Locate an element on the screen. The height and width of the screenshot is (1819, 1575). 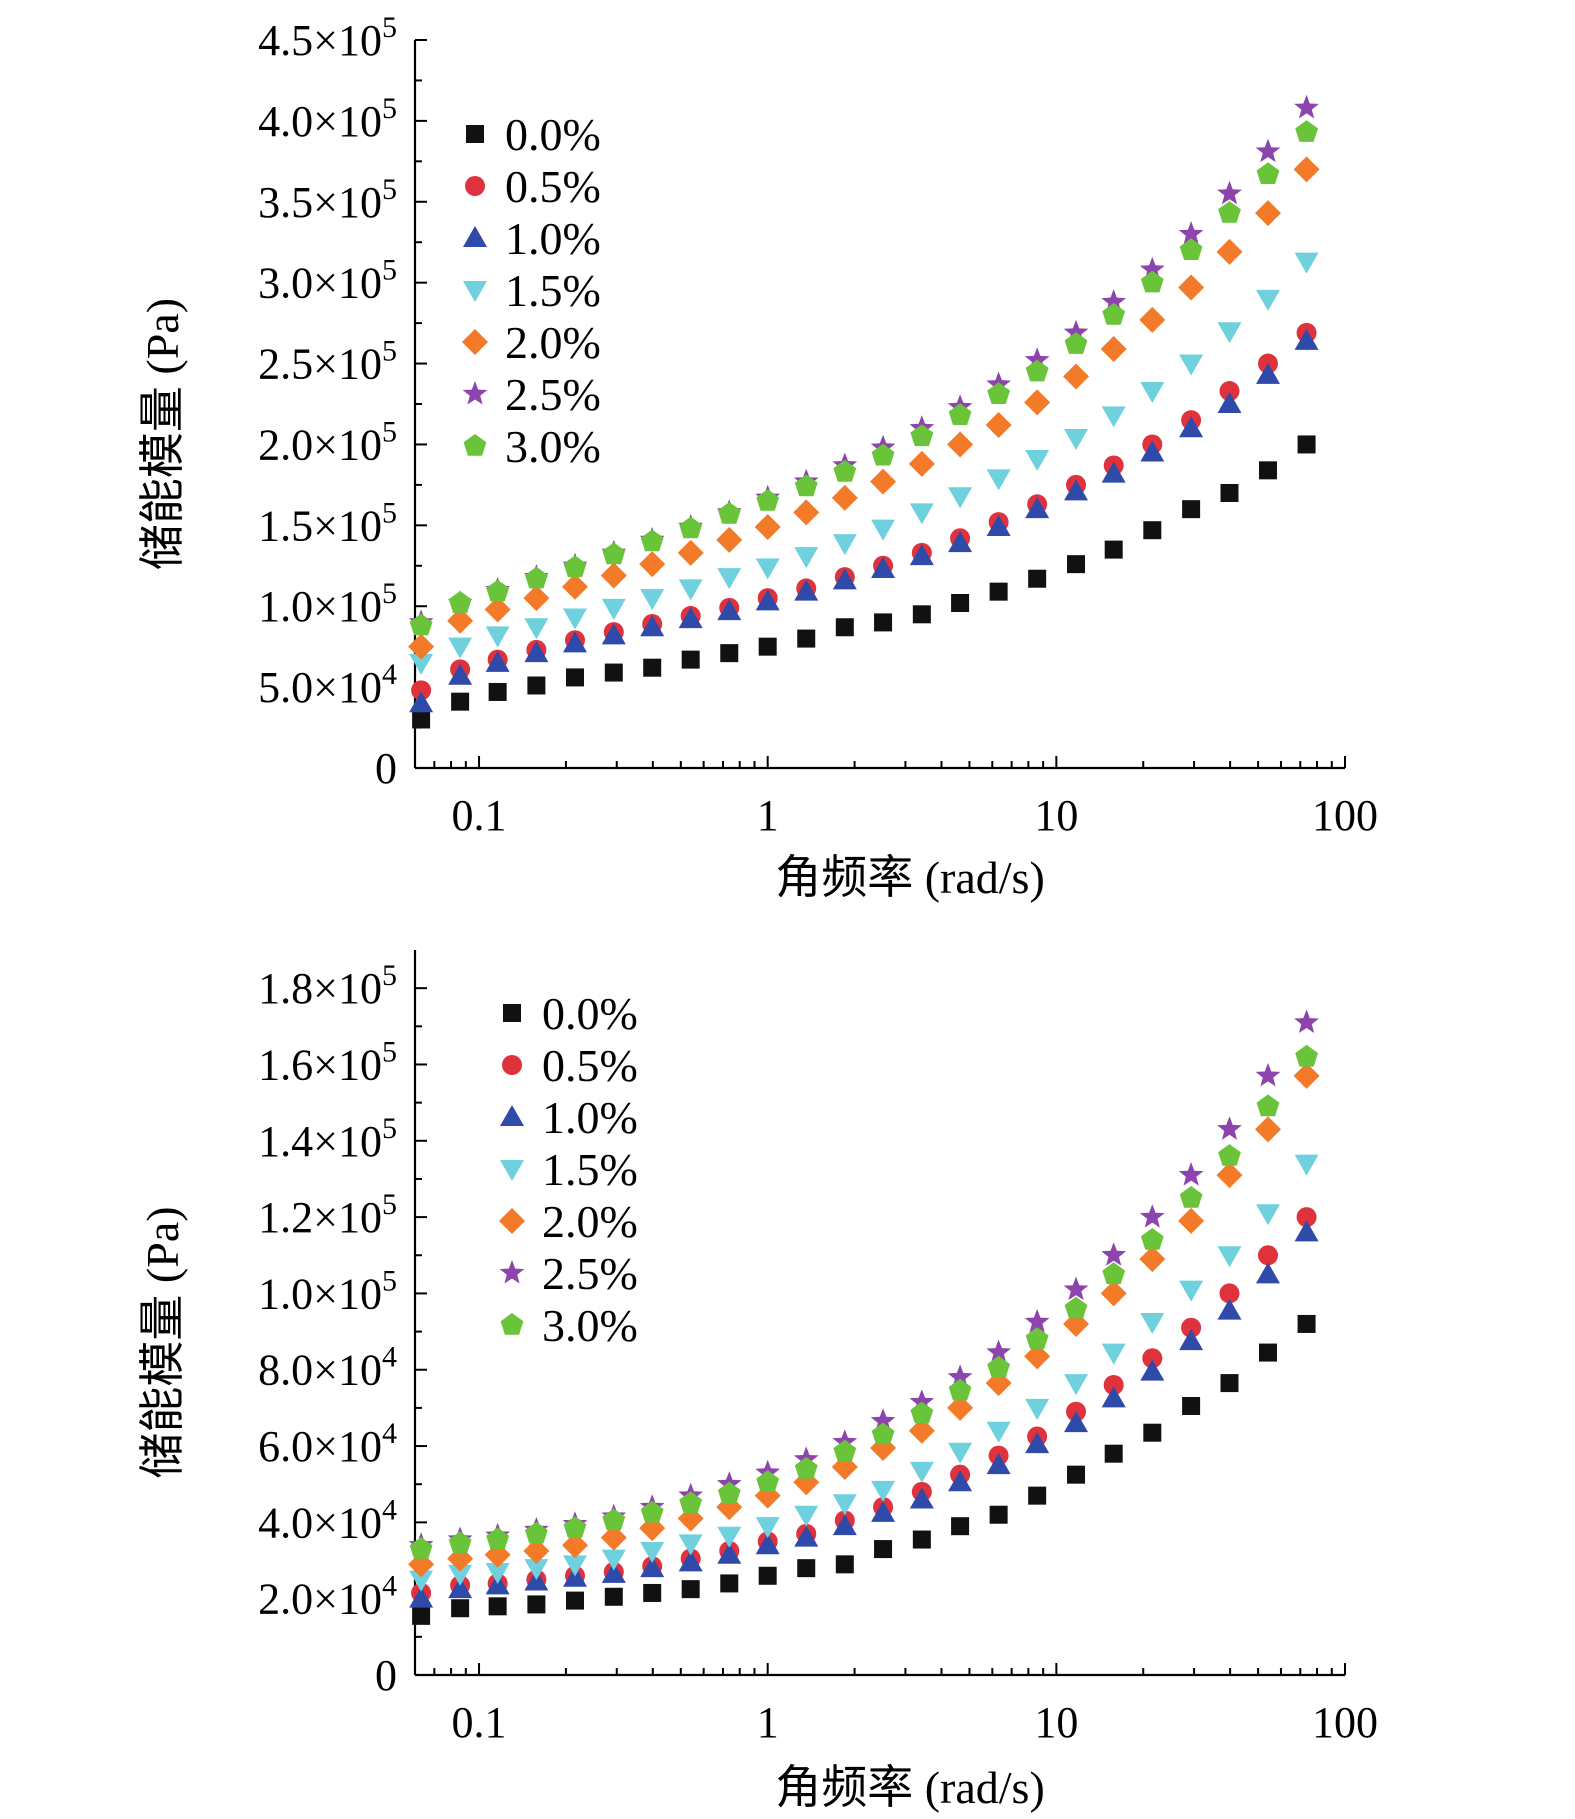
y-tick-label: 2.0×10⁵ is located at coordinates (327, 442).